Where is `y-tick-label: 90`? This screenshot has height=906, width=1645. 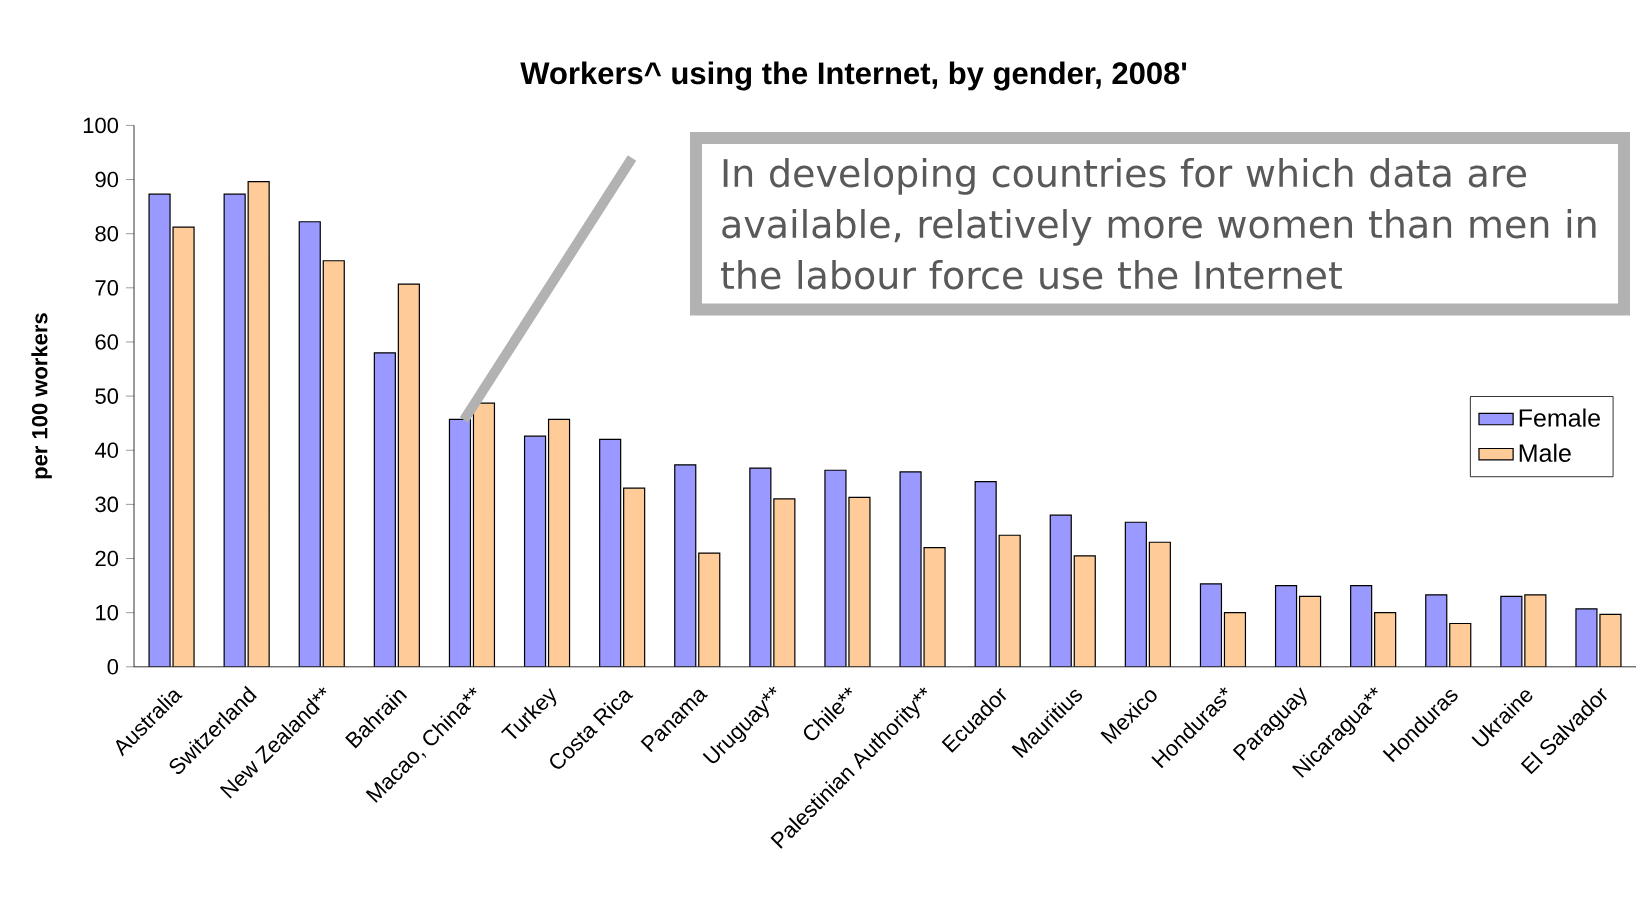 y-tick-label: 90 is located at coordinates (107, 179).